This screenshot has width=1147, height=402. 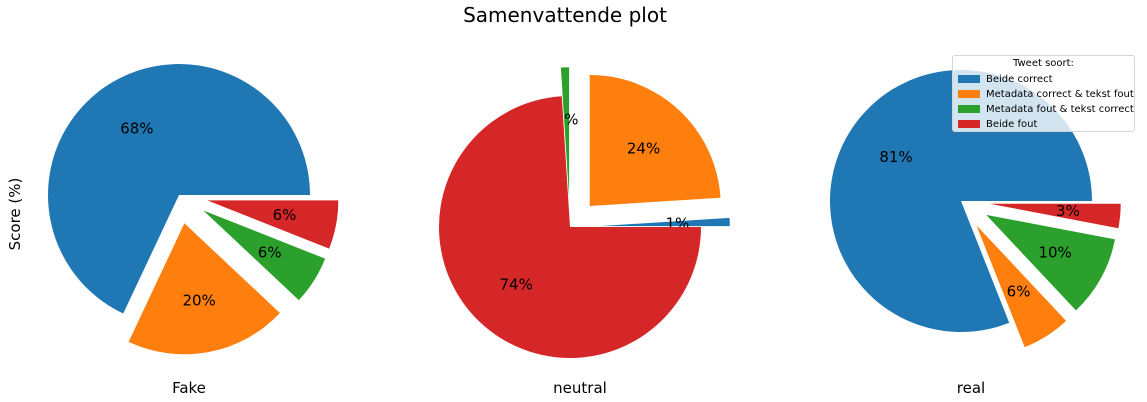 What do you see at coordinates (1043, 63) in the screenshot?
I see `legend-title: Tweet soort:` at bounding box center [1043, 63].